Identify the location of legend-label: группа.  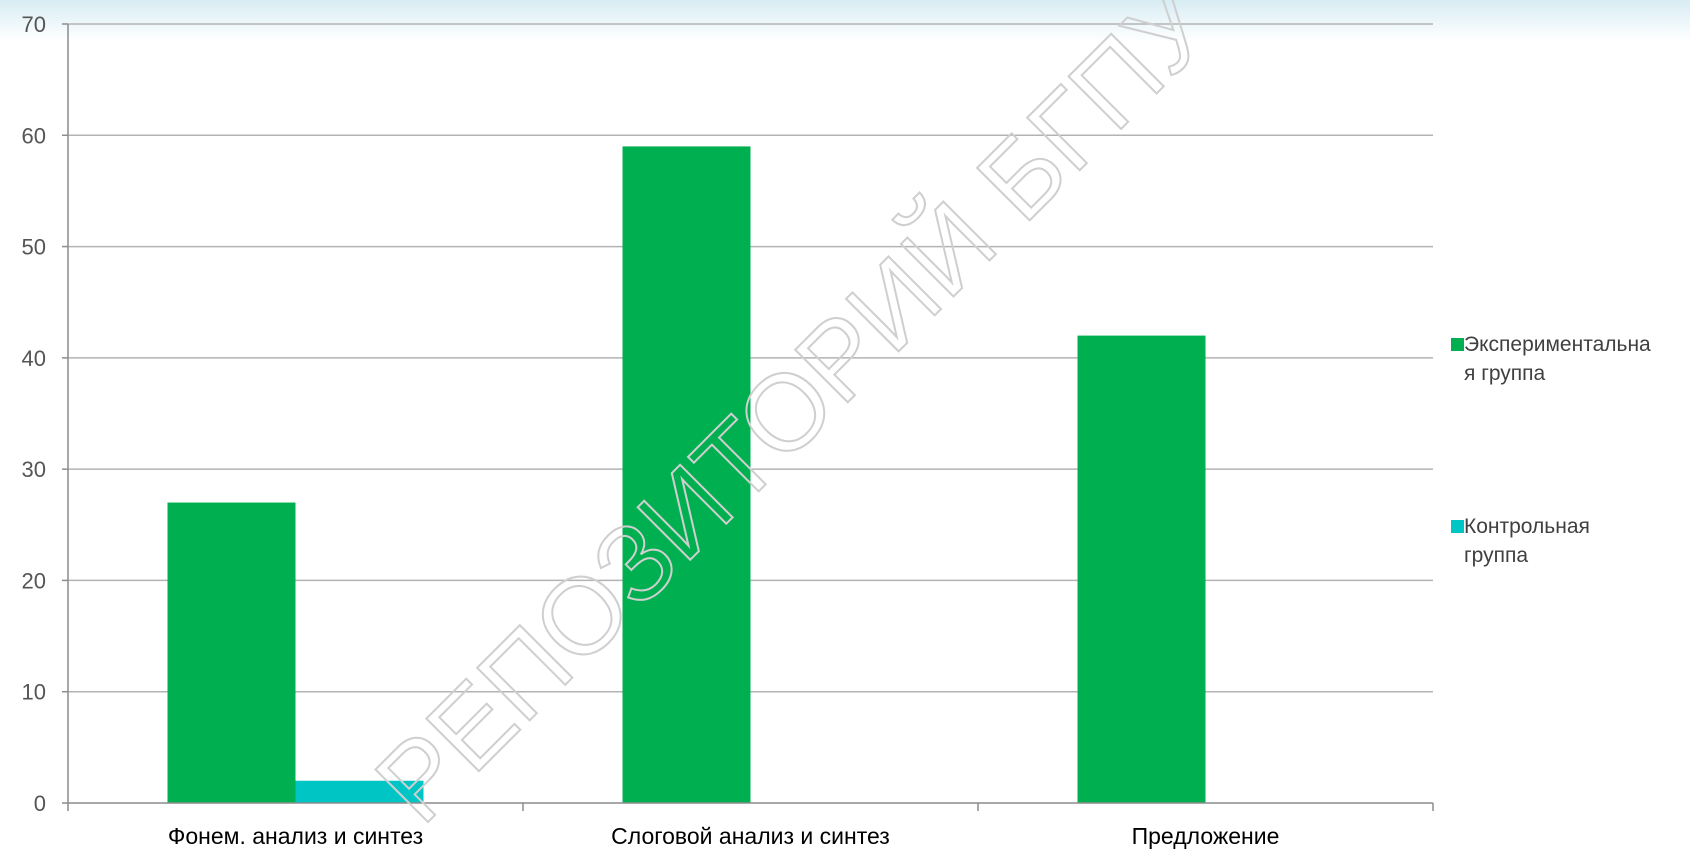
(1496, 555).